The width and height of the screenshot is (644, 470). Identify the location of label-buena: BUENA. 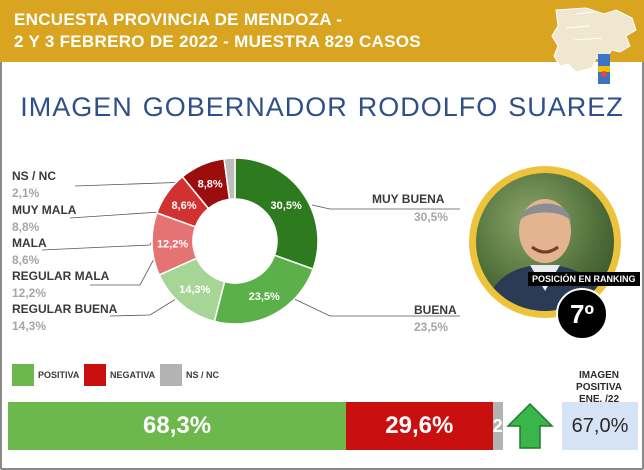
(435, 310).